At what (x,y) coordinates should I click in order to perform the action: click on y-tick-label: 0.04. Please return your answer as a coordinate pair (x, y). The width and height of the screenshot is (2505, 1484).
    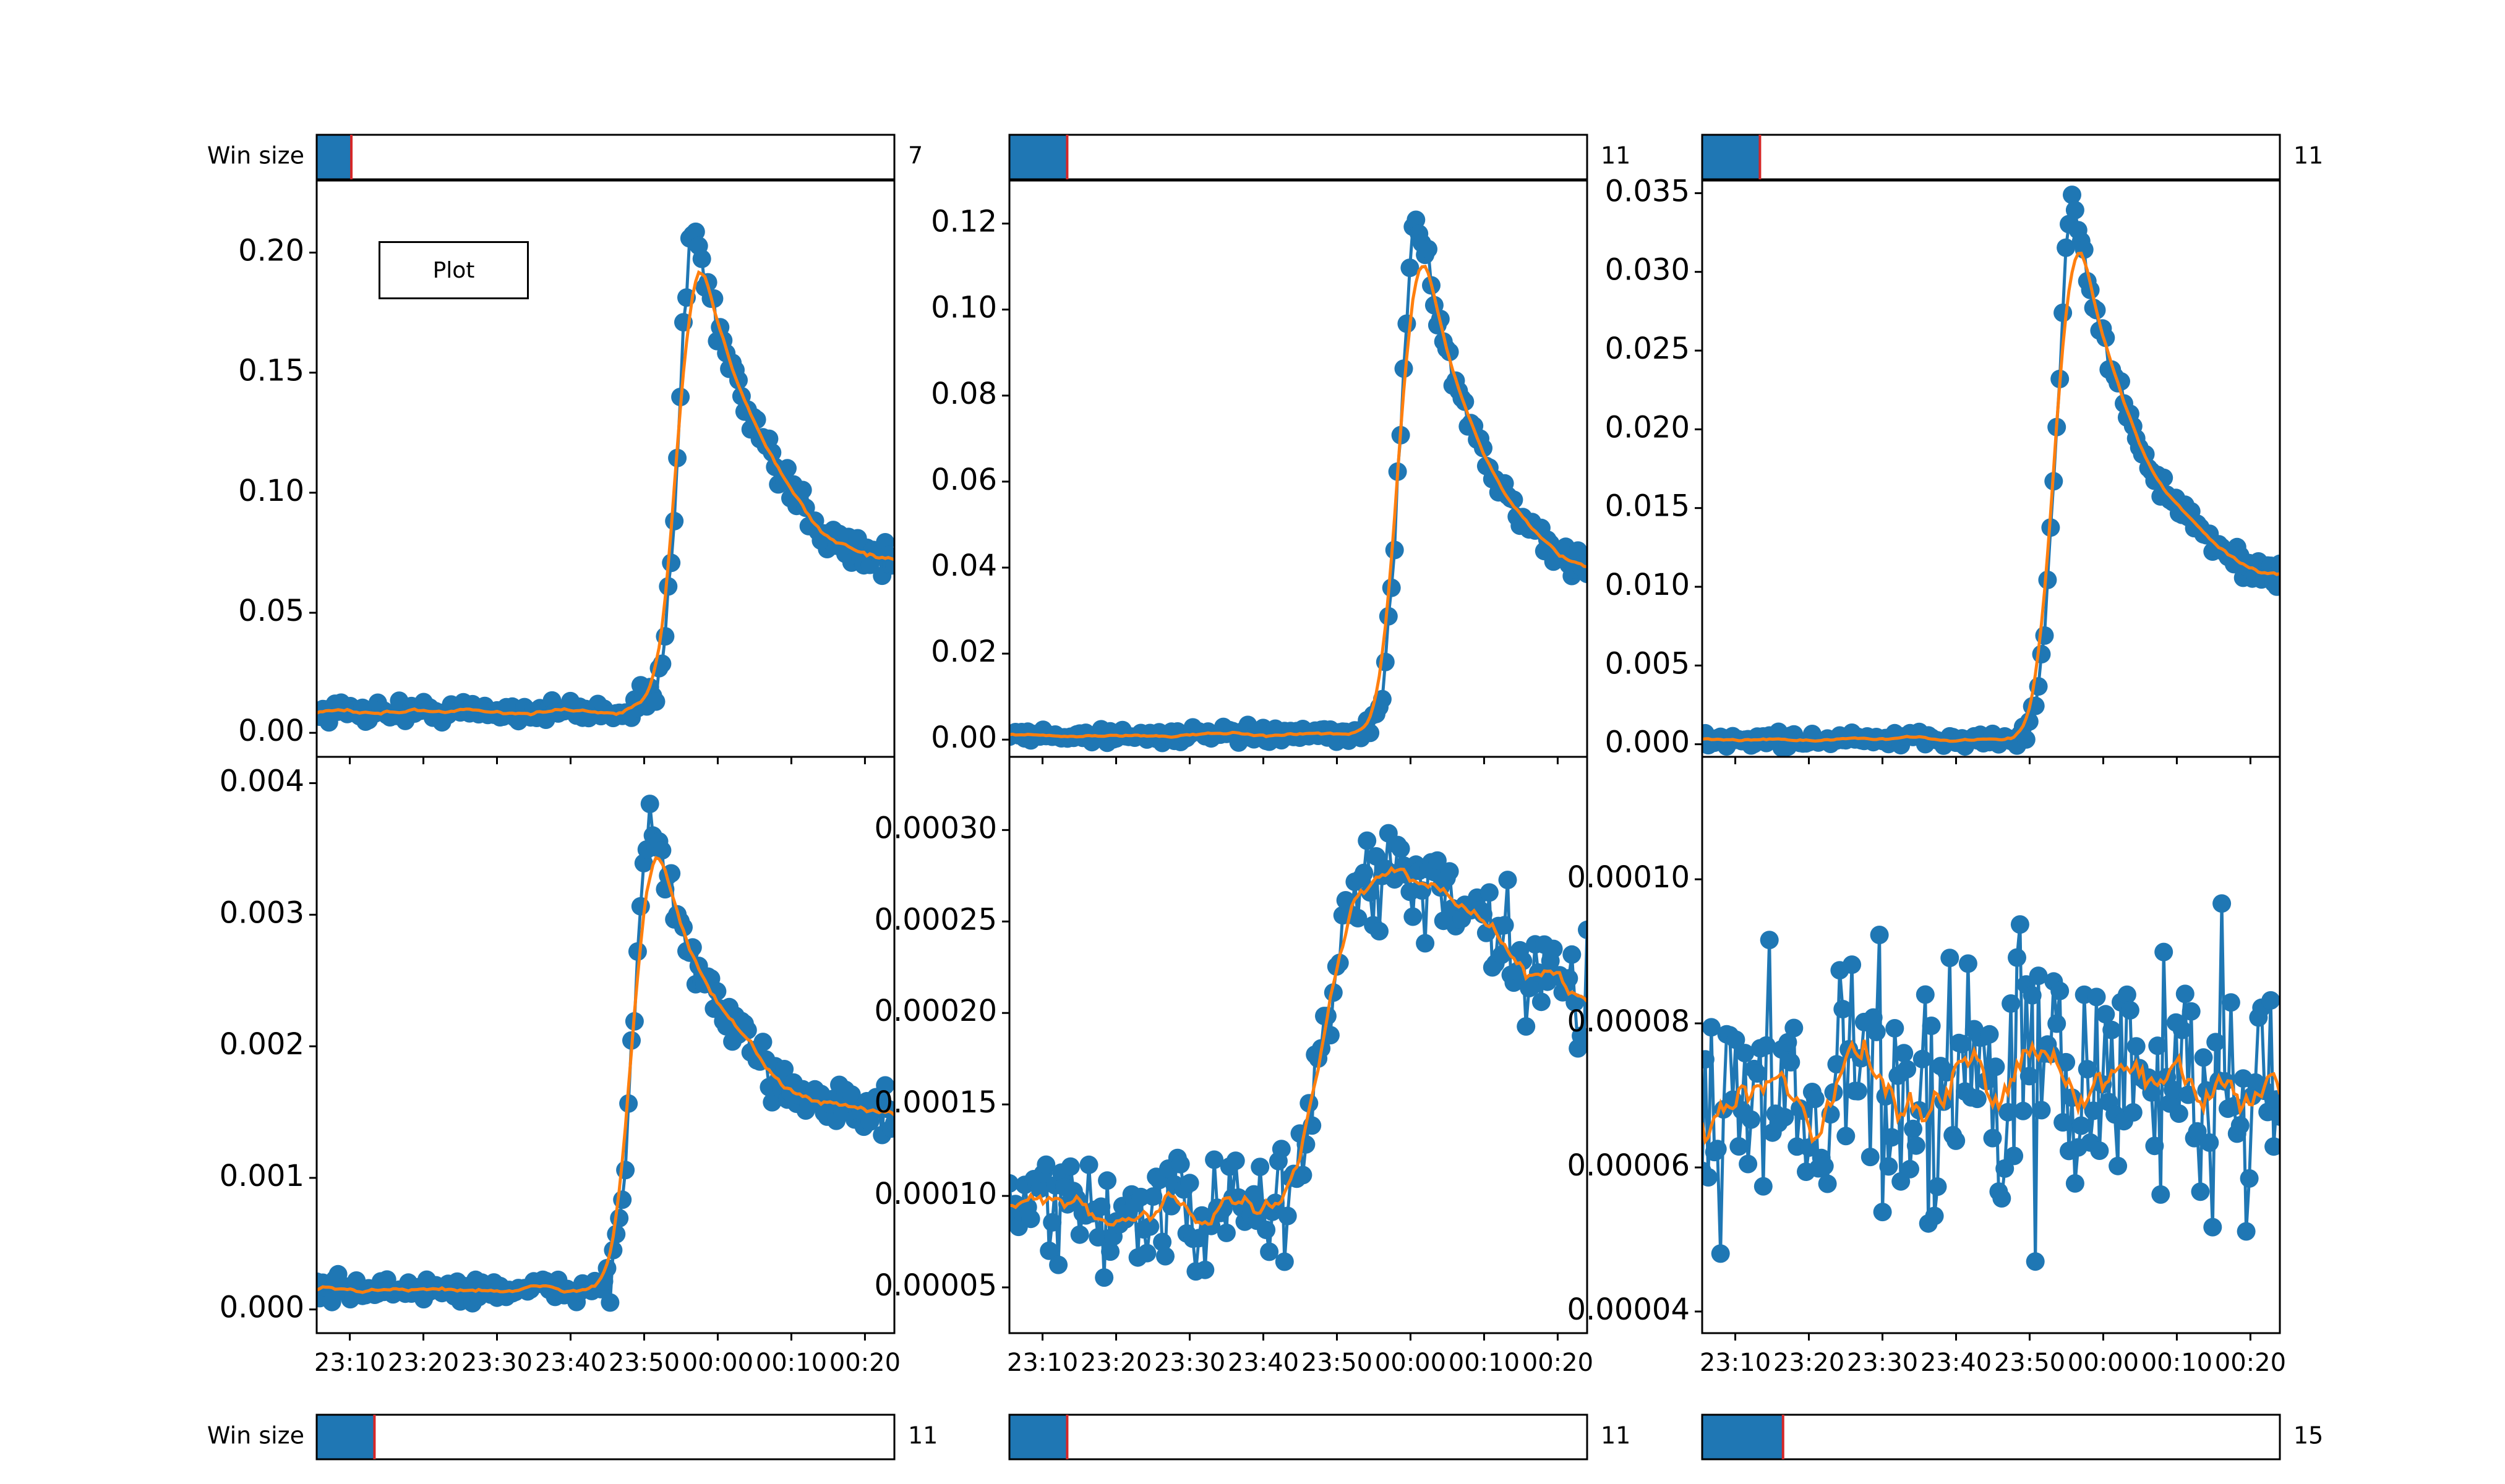
    Looking at the image, I should click on (964, 565).